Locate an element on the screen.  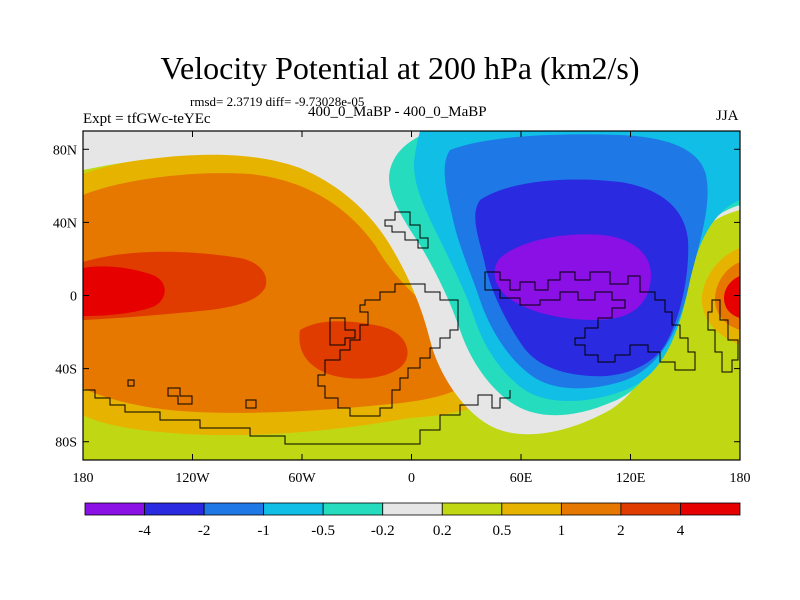
y-tick-label: 0 is located at coordinates (73, 297).